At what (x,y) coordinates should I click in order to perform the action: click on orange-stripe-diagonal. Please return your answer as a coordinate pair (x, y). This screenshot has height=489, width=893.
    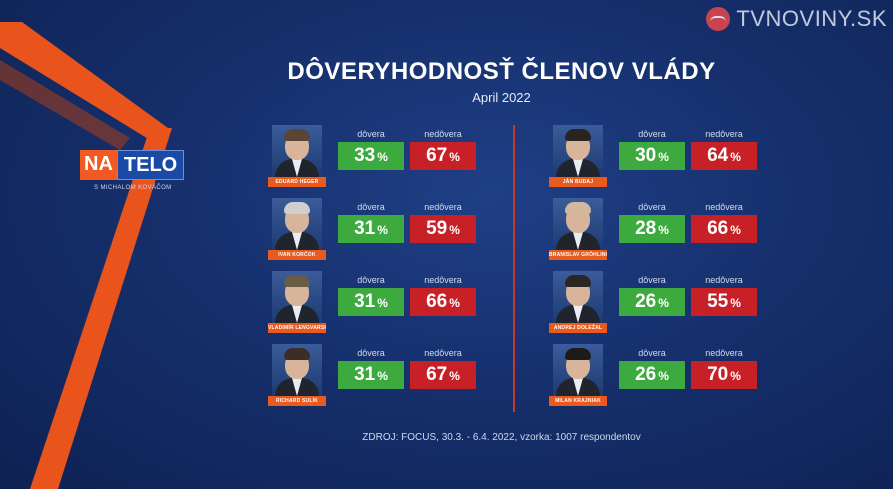
    Looking at the image, I should click on (101, 308).